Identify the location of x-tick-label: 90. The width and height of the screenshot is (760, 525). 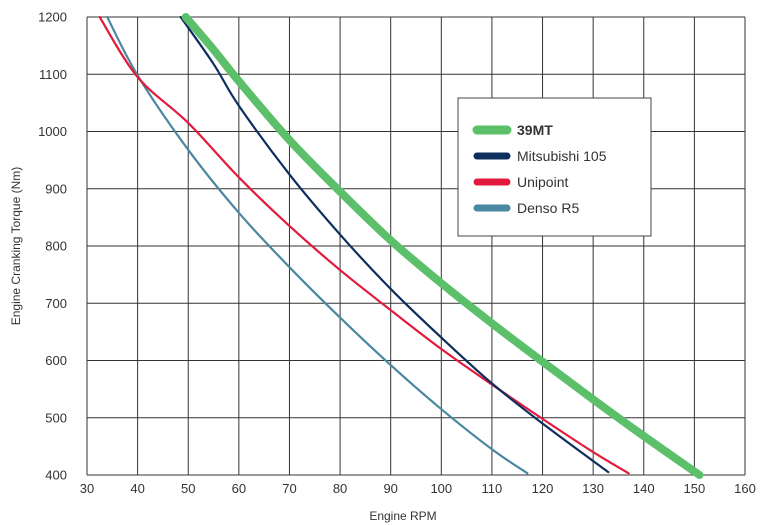
(390, 488).